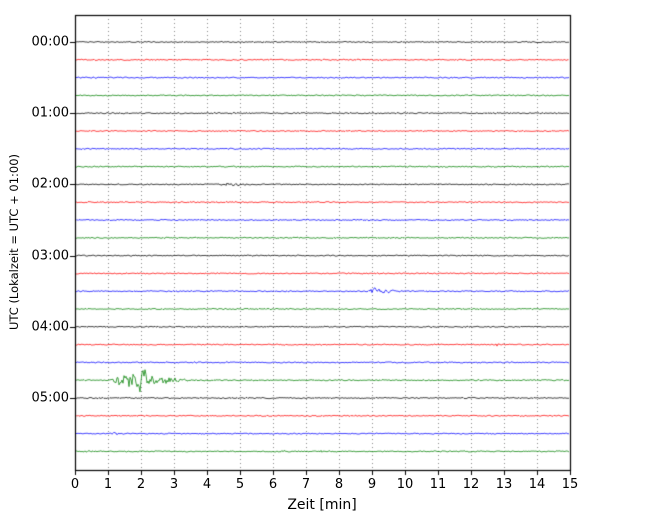 This screenshot has height=520, width=650. Describe the element at coordinates (141, 484) in the screenshot. I see `x-tick-label: 2` at that location.